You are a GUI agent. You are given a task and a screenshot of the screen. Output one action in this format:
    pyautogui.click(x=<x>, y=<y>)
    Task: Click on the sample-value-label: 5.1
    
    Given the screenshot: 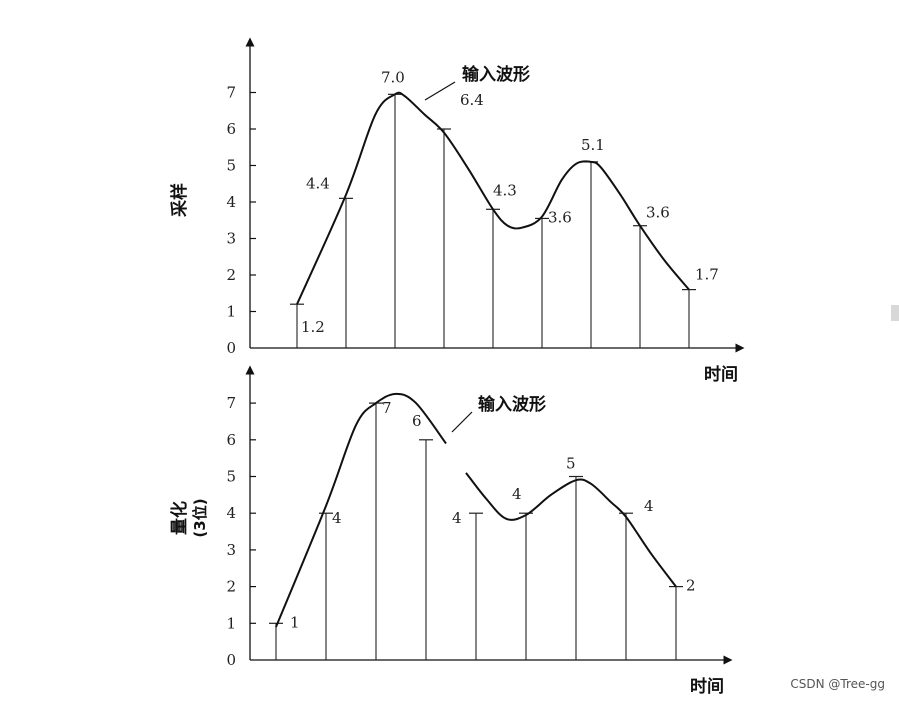 What is the action you would take?
    pyautogui.click(x=593, y=145)
    